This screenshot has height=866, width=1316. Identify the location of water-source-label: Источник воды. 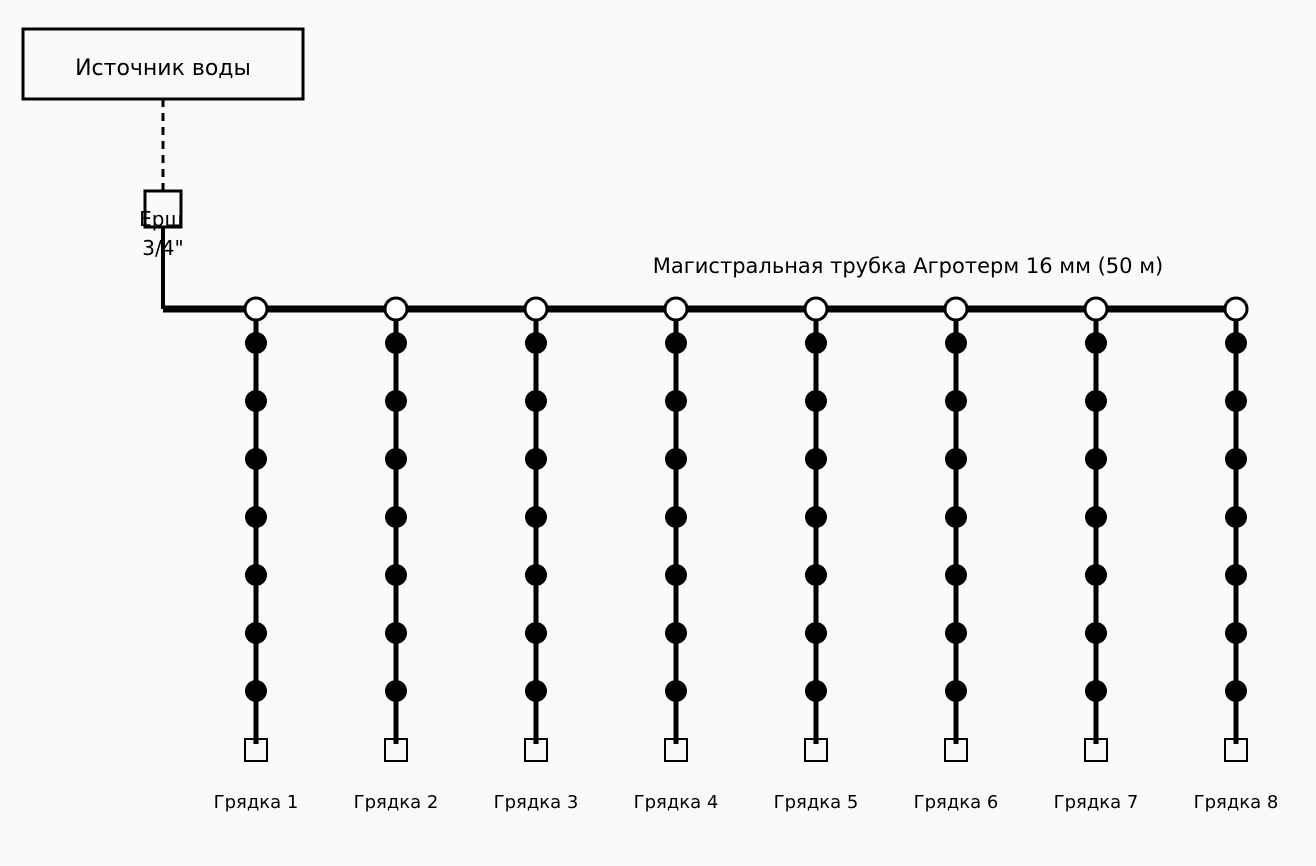
(163, 68).